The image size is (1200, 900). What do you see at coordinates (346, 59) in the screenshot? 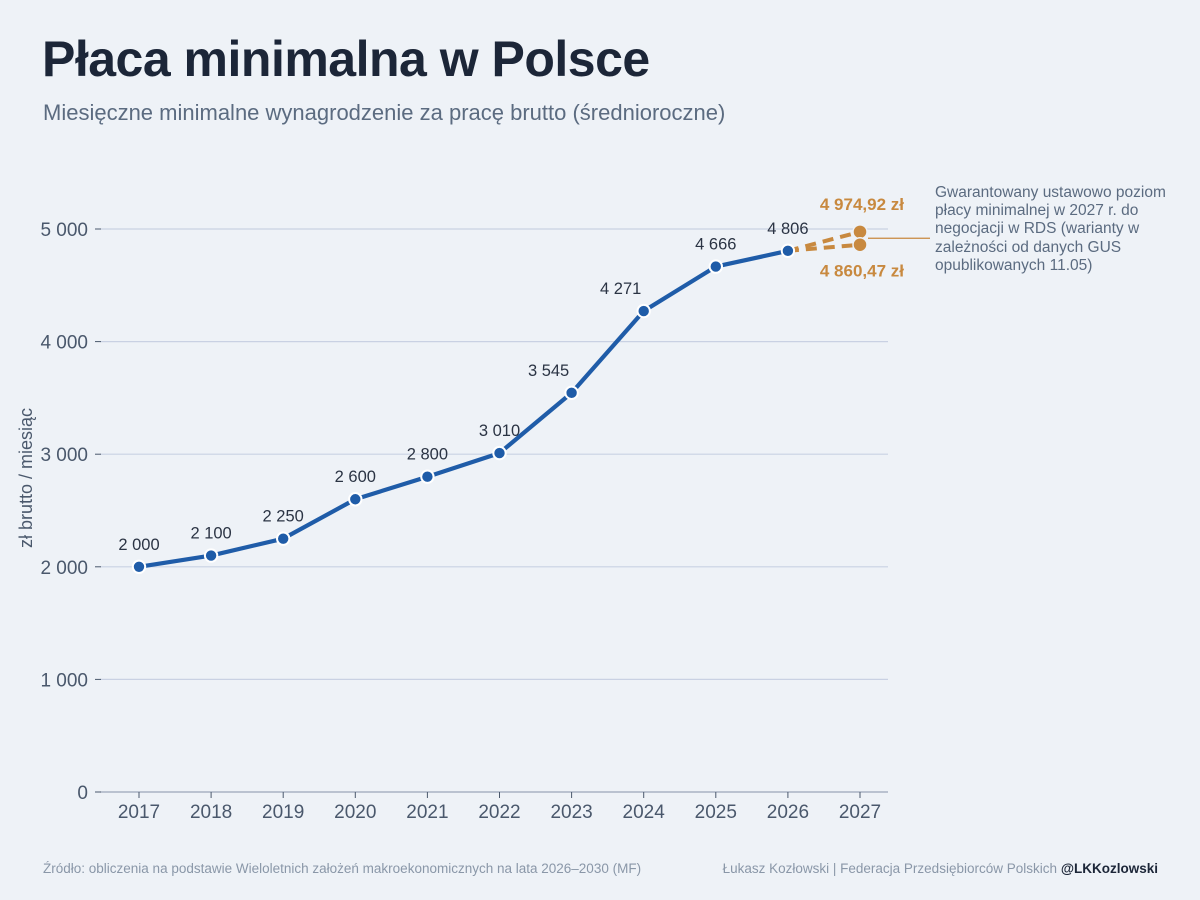
I see `page-title: Płaca minimalna w Polsce` at bounding box center [346, 59].